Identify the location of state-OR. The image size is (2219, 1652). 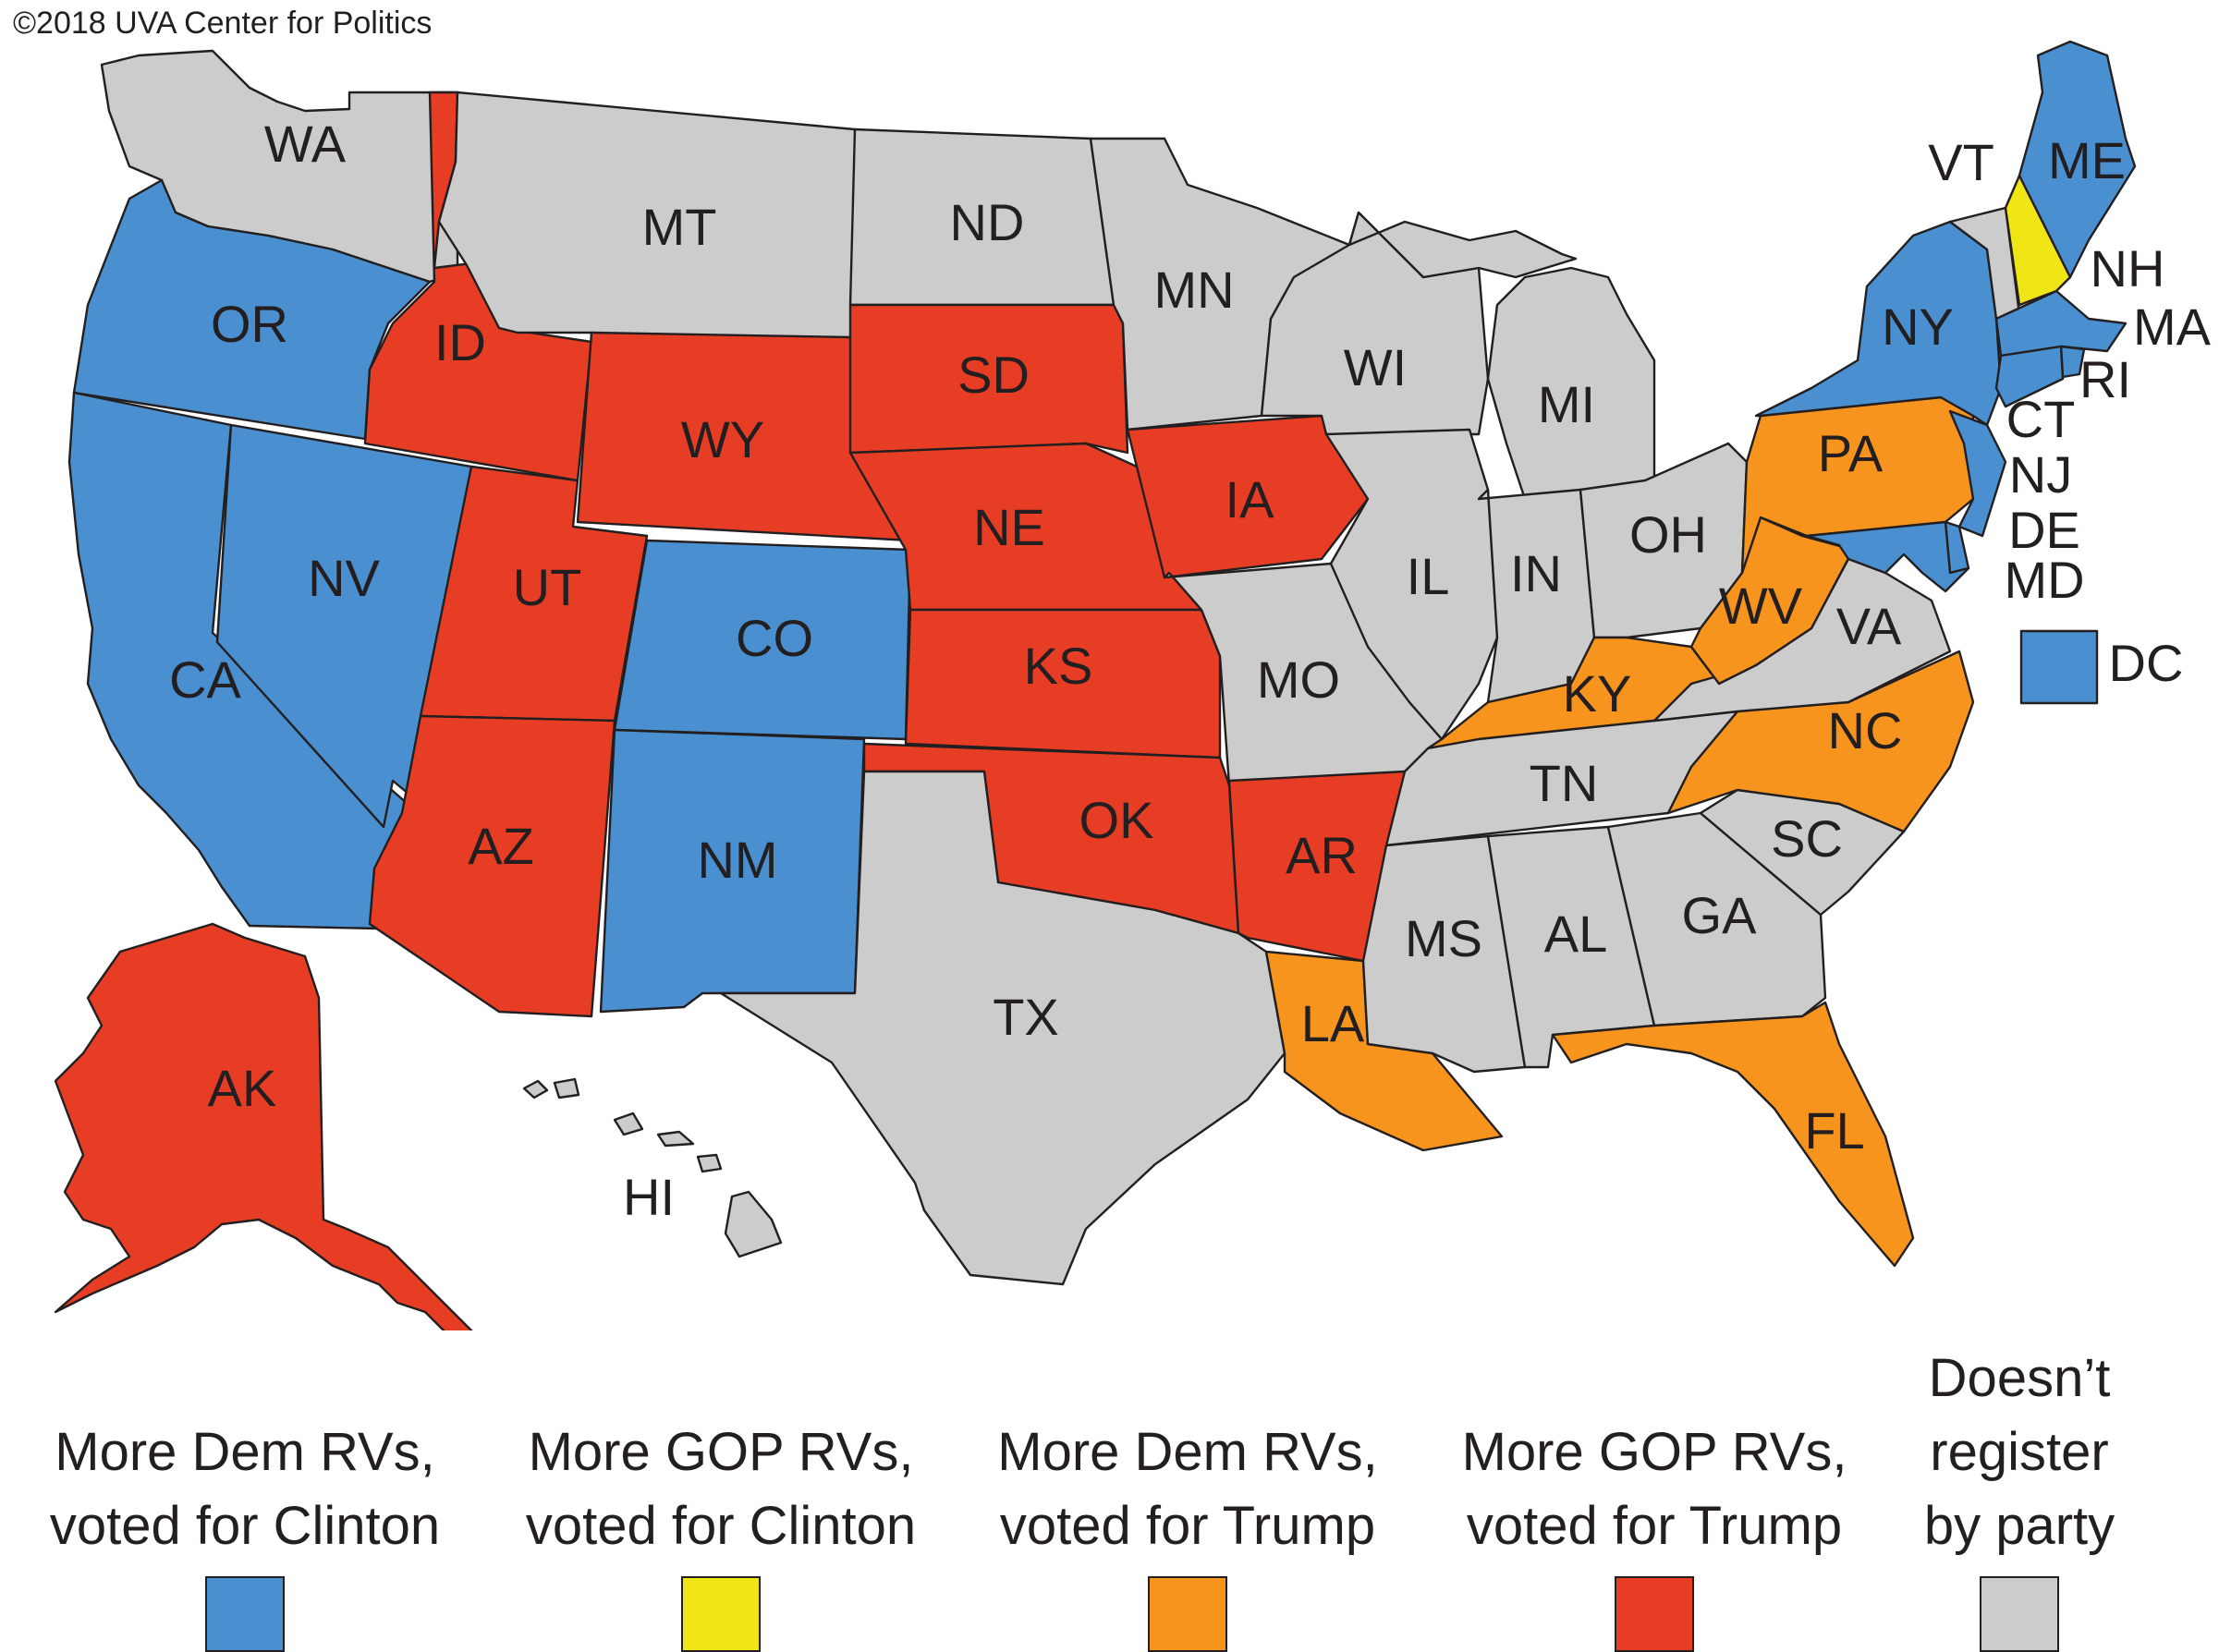
(252, 309).